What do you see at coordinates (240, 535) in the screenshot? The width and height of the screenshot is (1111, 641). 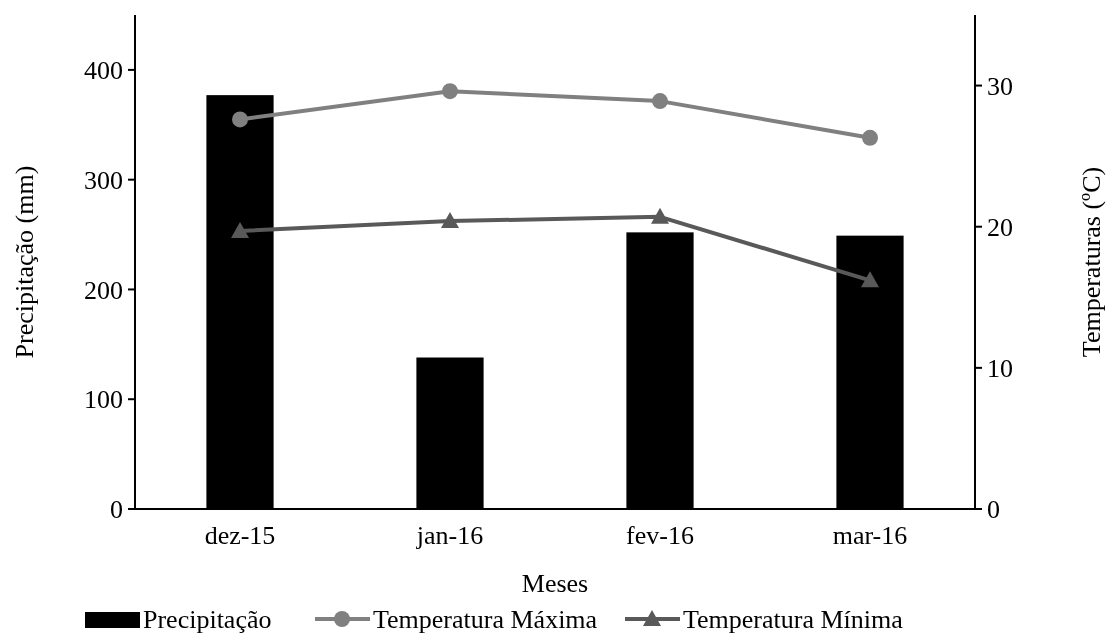 I see `x-tick-label: dez-15` at bounding box center [240, 535].